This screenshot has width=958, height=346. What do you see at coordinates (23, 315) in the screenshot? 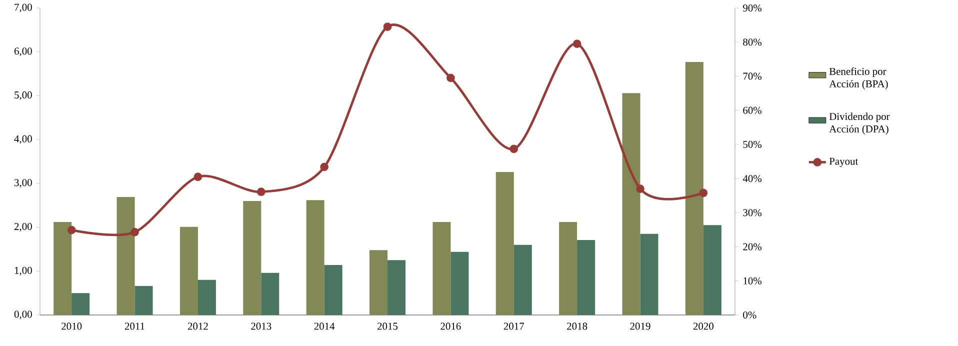
I see `y-tick-label: 0,00` at bounding box center [23, 315].